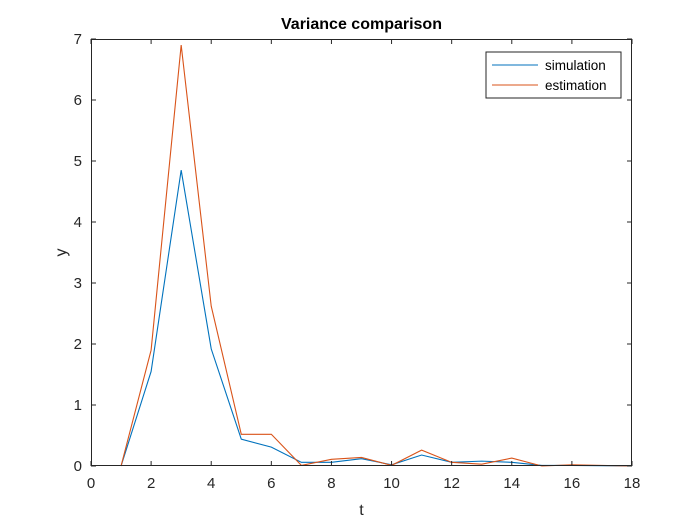  I want to click on x-tick-label: 0, so click(91, 483).